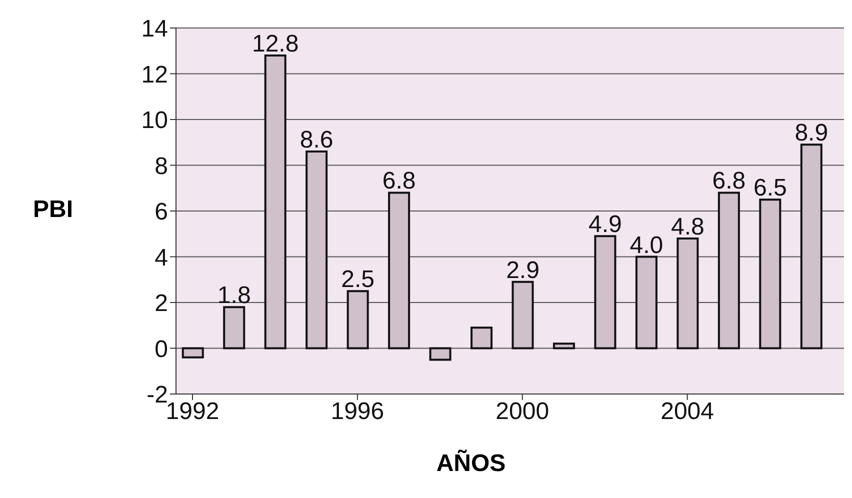  What do you see at coordinates (161, 304) in the screenshot?
I see `y-tick-label: 2` at bounding box center [161, 304].